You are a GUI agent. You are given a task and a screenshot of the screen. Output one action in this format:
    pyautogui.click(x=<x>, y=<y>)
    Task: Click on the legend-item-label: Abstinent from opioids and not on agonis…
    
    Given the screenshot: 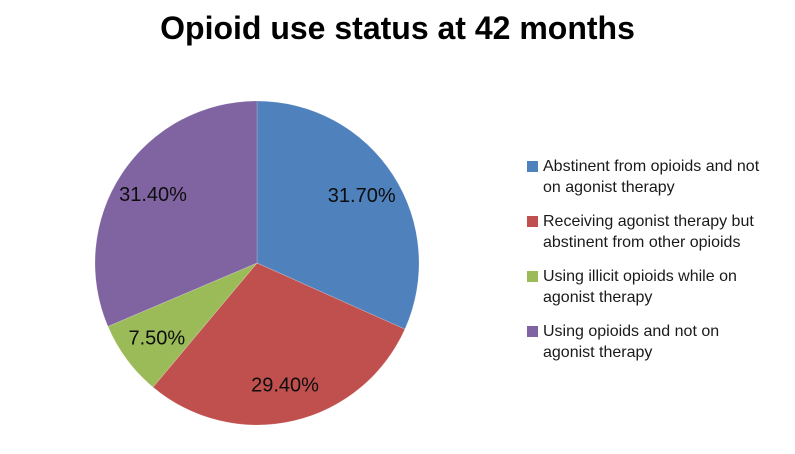 What is the action you would take?
    pyautogui.click(x=651, y=177)
    